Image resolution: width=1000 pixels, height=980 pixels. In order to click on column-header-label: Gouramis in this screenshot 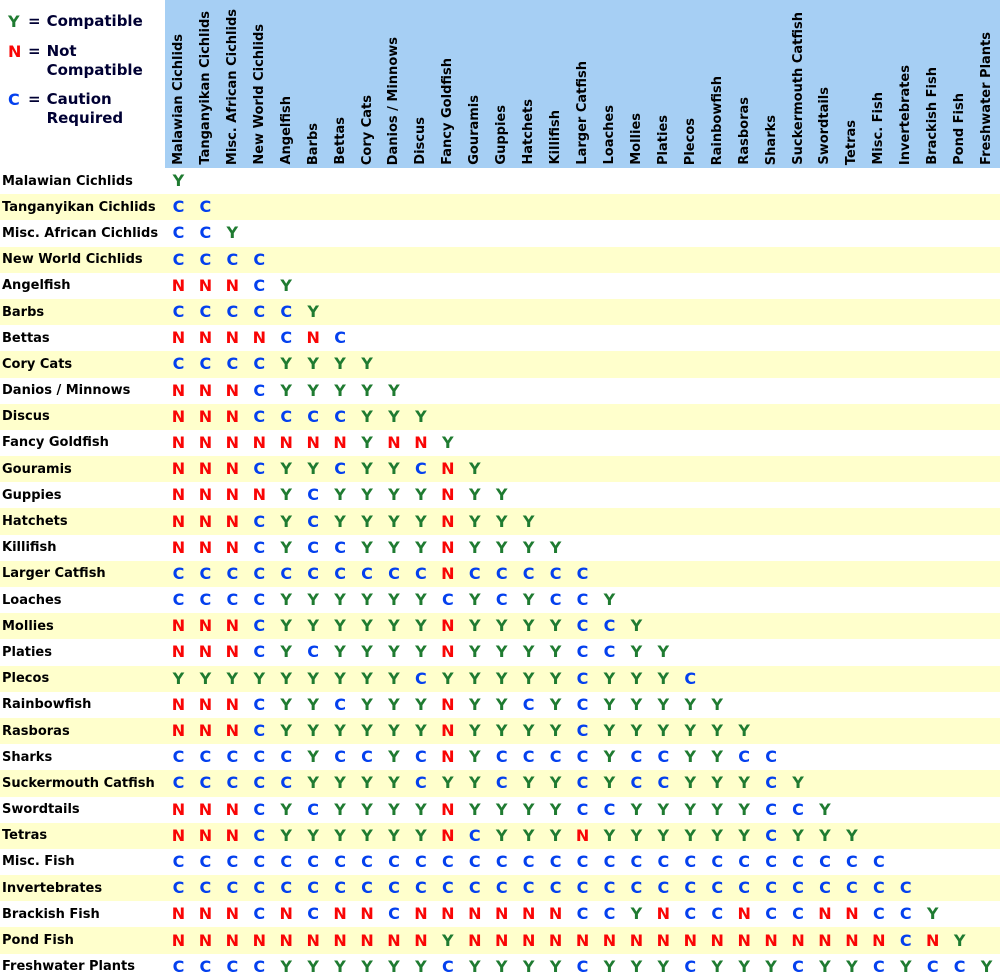, I will do `click(475, 130)`.